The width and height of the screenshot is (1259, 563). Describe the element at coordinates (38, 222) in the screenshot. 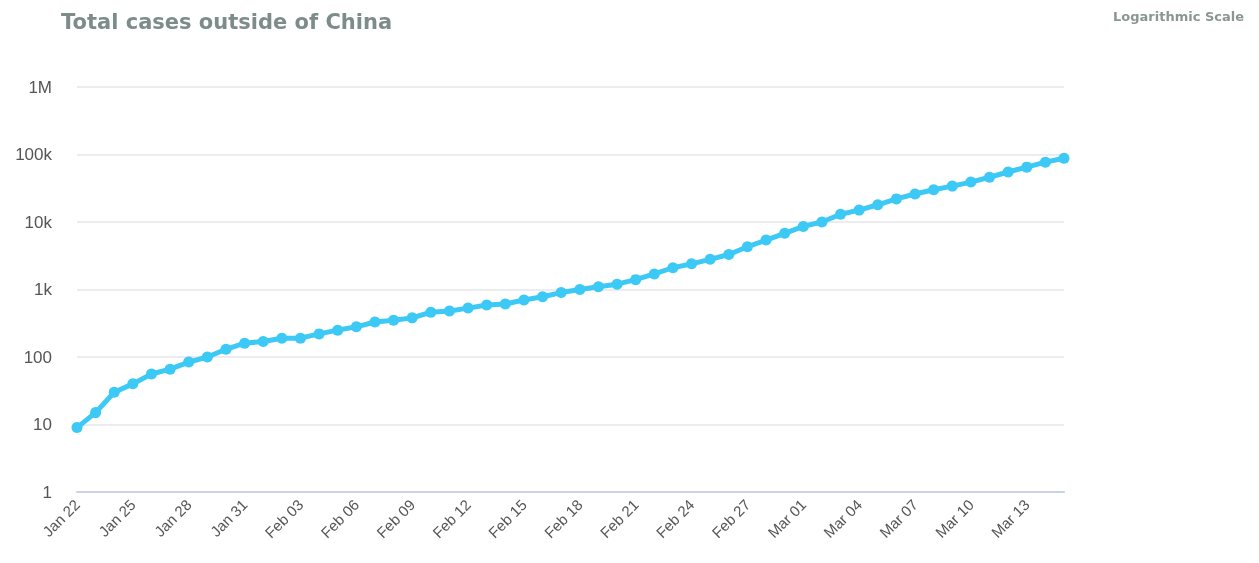

I see `y-tick-label: 10k` at that location.